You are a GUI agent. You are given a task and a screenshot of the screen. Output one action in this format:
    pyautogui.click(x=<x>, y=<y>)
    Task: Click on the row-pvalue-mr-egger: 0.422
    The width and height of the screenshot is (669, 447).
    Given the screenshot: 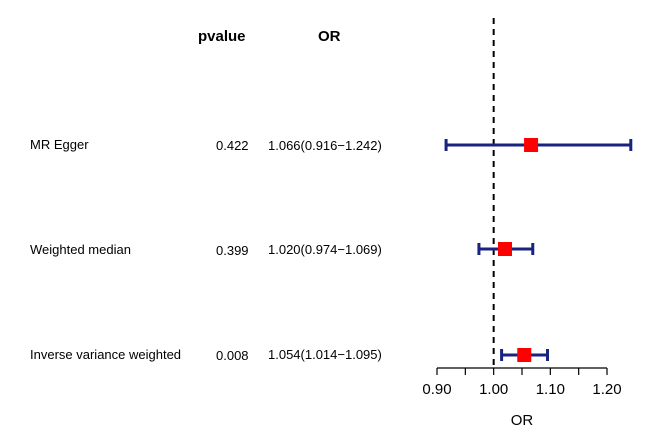 What is the action you would take?
    pyautogui.click(x=232, y=145)
    